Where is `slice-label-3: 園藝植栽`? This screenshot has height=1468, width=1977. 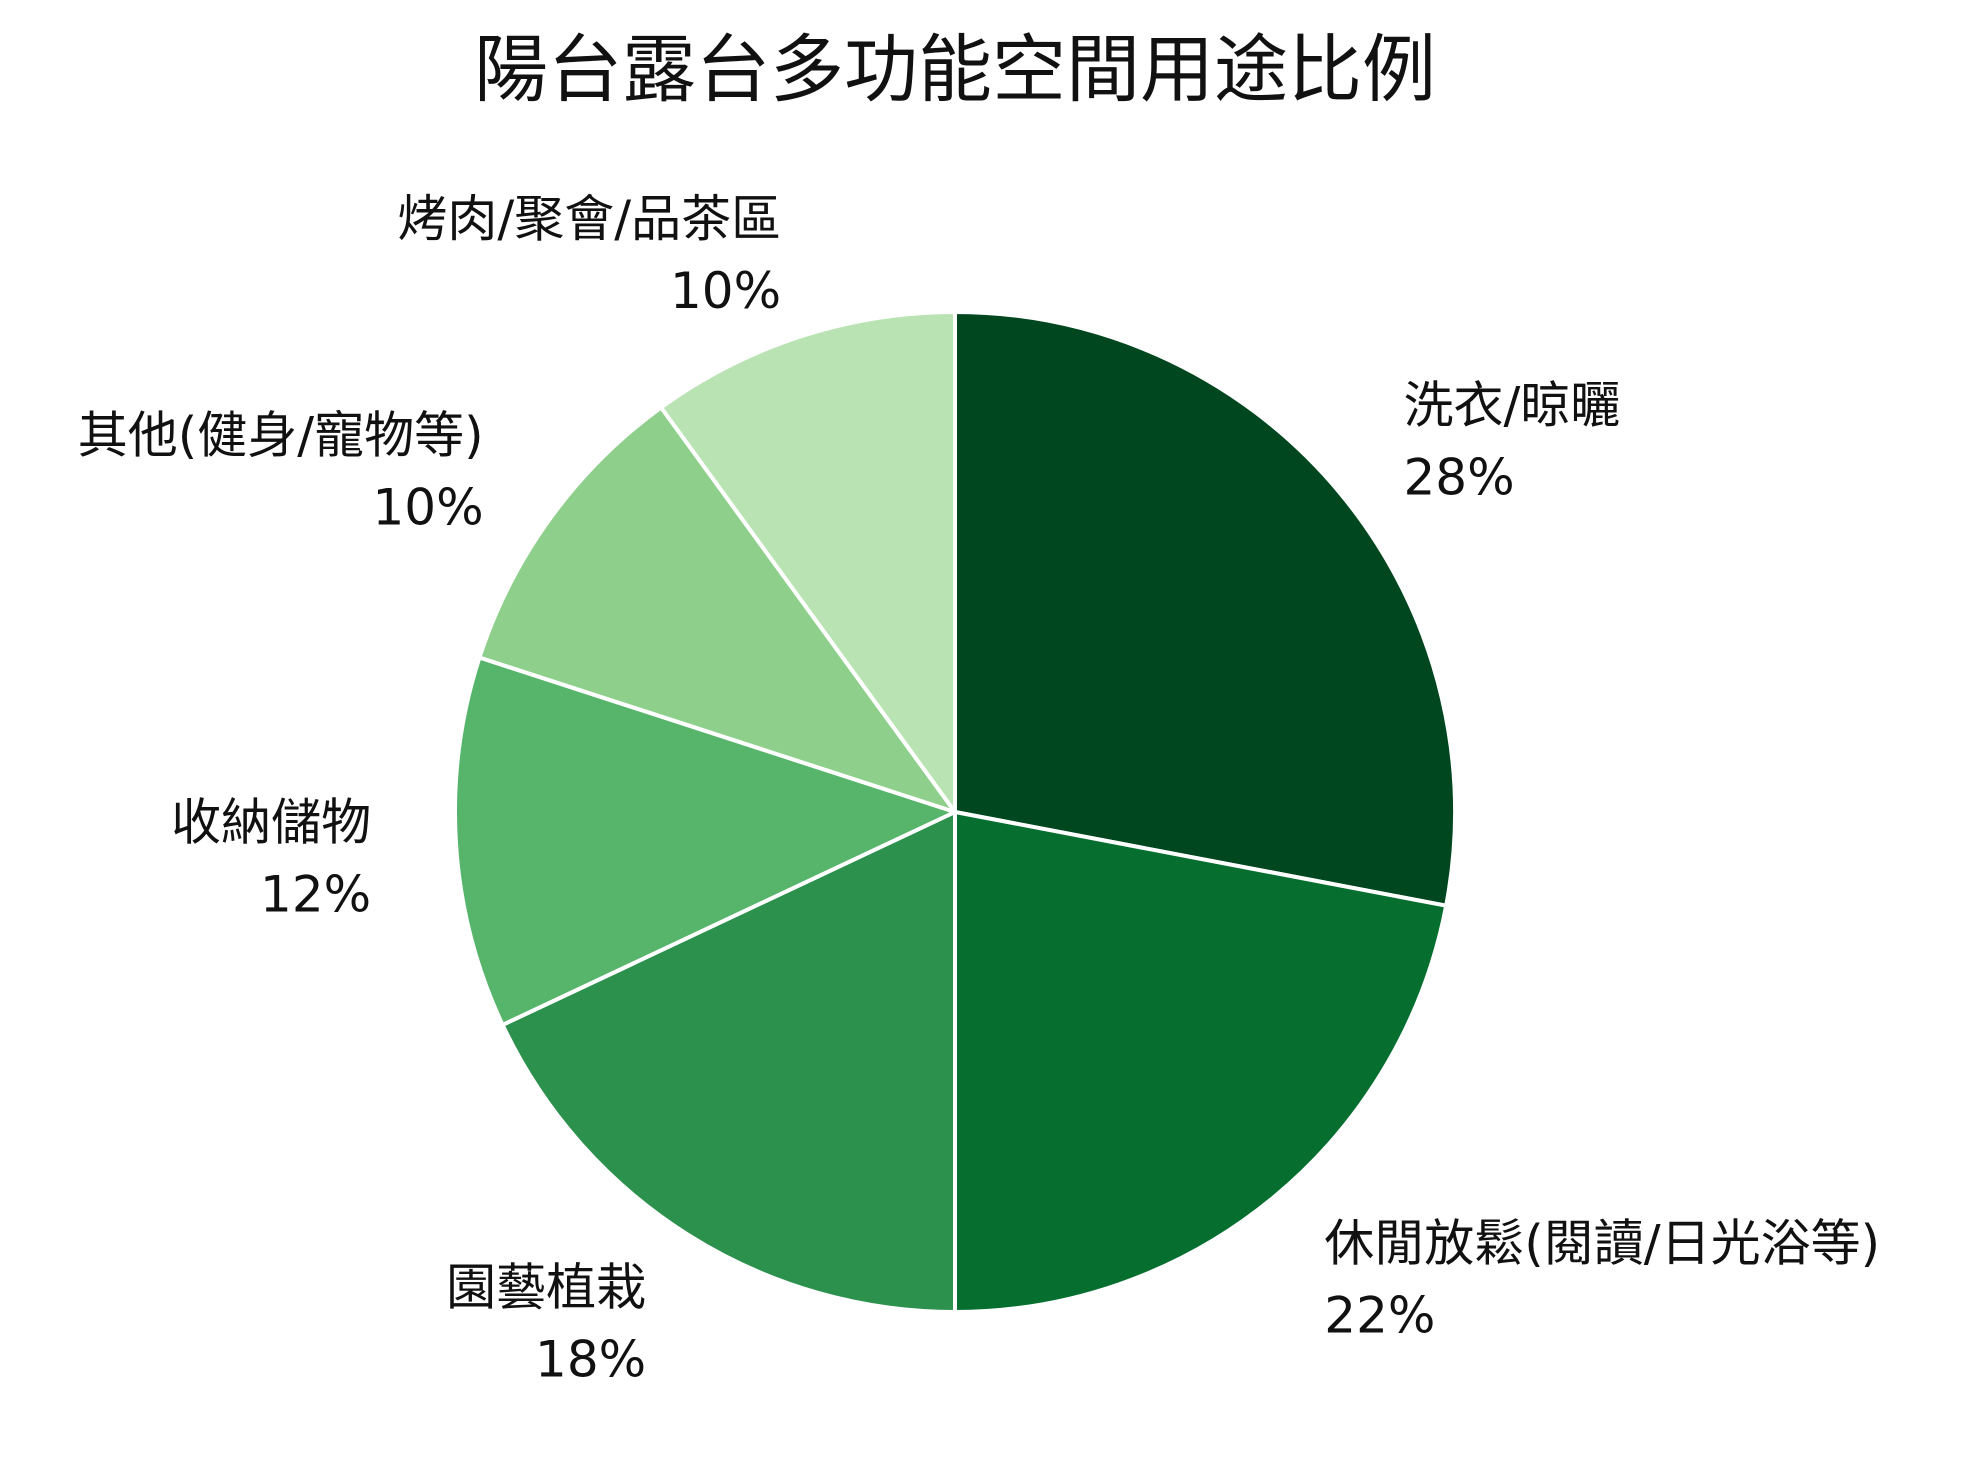
slice-label-3: 園藝植栽 is located at coordinates (546, 1287).